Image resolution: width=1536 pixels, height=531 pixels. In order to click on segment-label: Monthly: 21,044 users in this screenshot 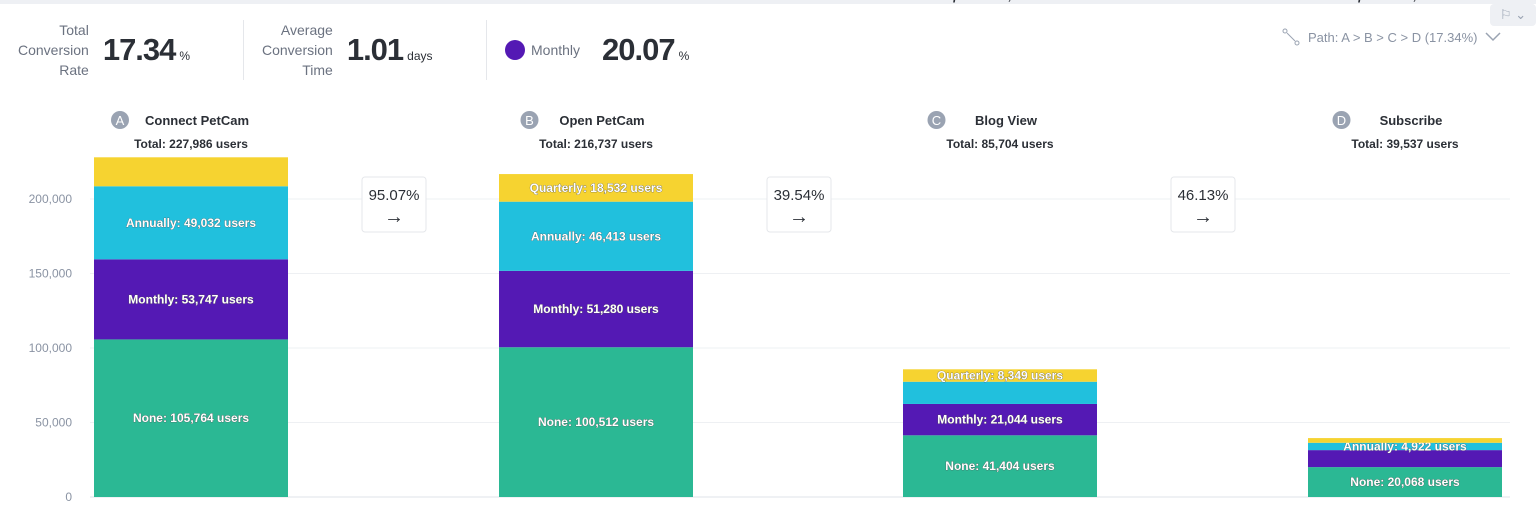, I will do `click(1000, 420)`.